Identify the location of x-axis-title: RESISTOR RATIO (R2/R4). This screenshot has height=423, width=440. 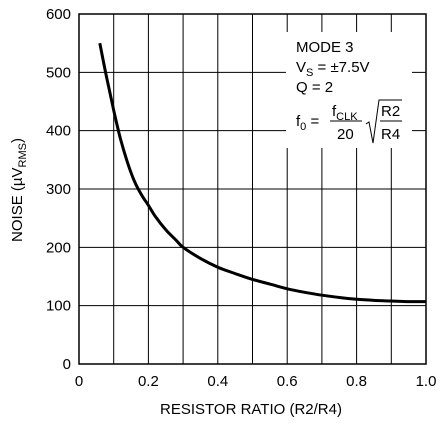
(251, 409).